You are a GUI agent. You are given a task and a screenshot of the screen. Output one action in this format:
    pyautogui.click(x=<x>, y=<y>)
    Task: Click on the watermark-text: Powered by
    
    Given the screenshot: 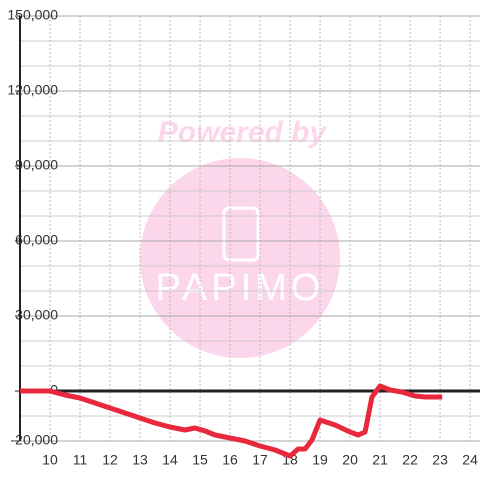 What is the action you would take?
    pyautogui.click(x=243, y=132)
    